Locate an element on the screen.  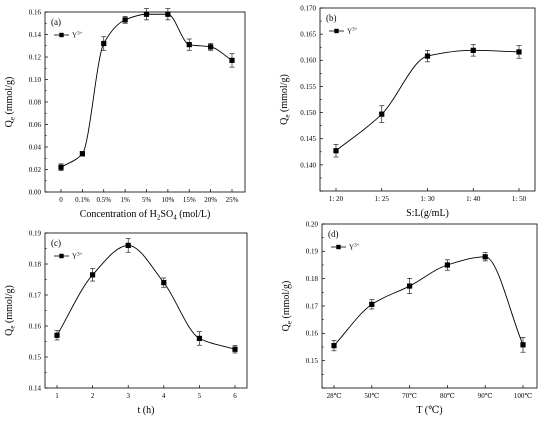
x-tick-label: 1% is located at coordinates (125, 200).